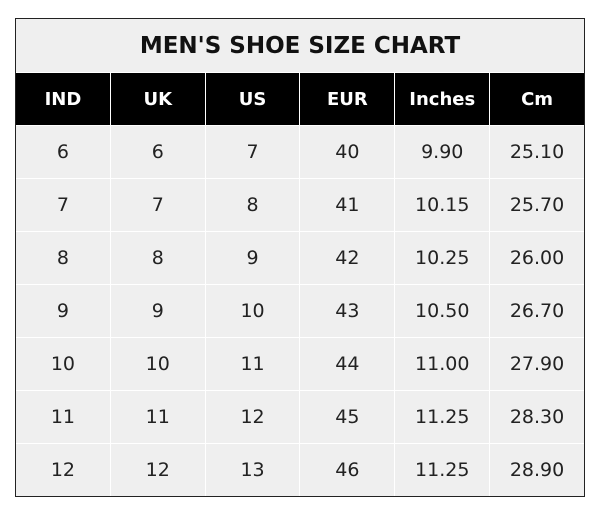 This screenshot has height=521, width=605. I want to click on table-row: 7 7 8 41 10.15 25.70, so click(300, 204).